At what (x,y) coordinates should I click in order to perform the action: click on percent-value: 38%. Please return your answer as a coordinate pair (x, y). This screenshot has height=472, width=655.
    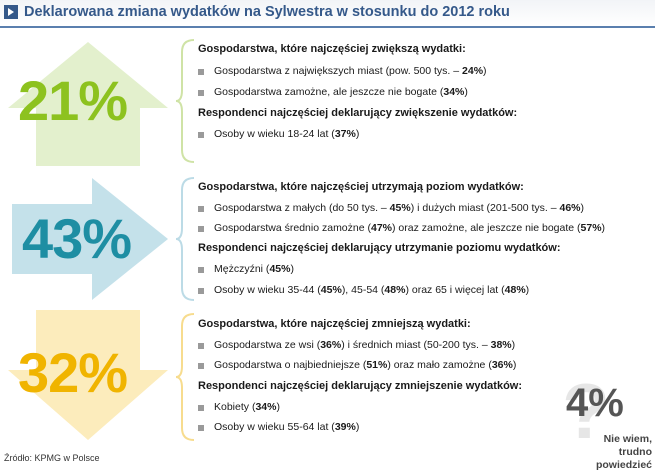
    Looking at the image, I should click on (501, 345).